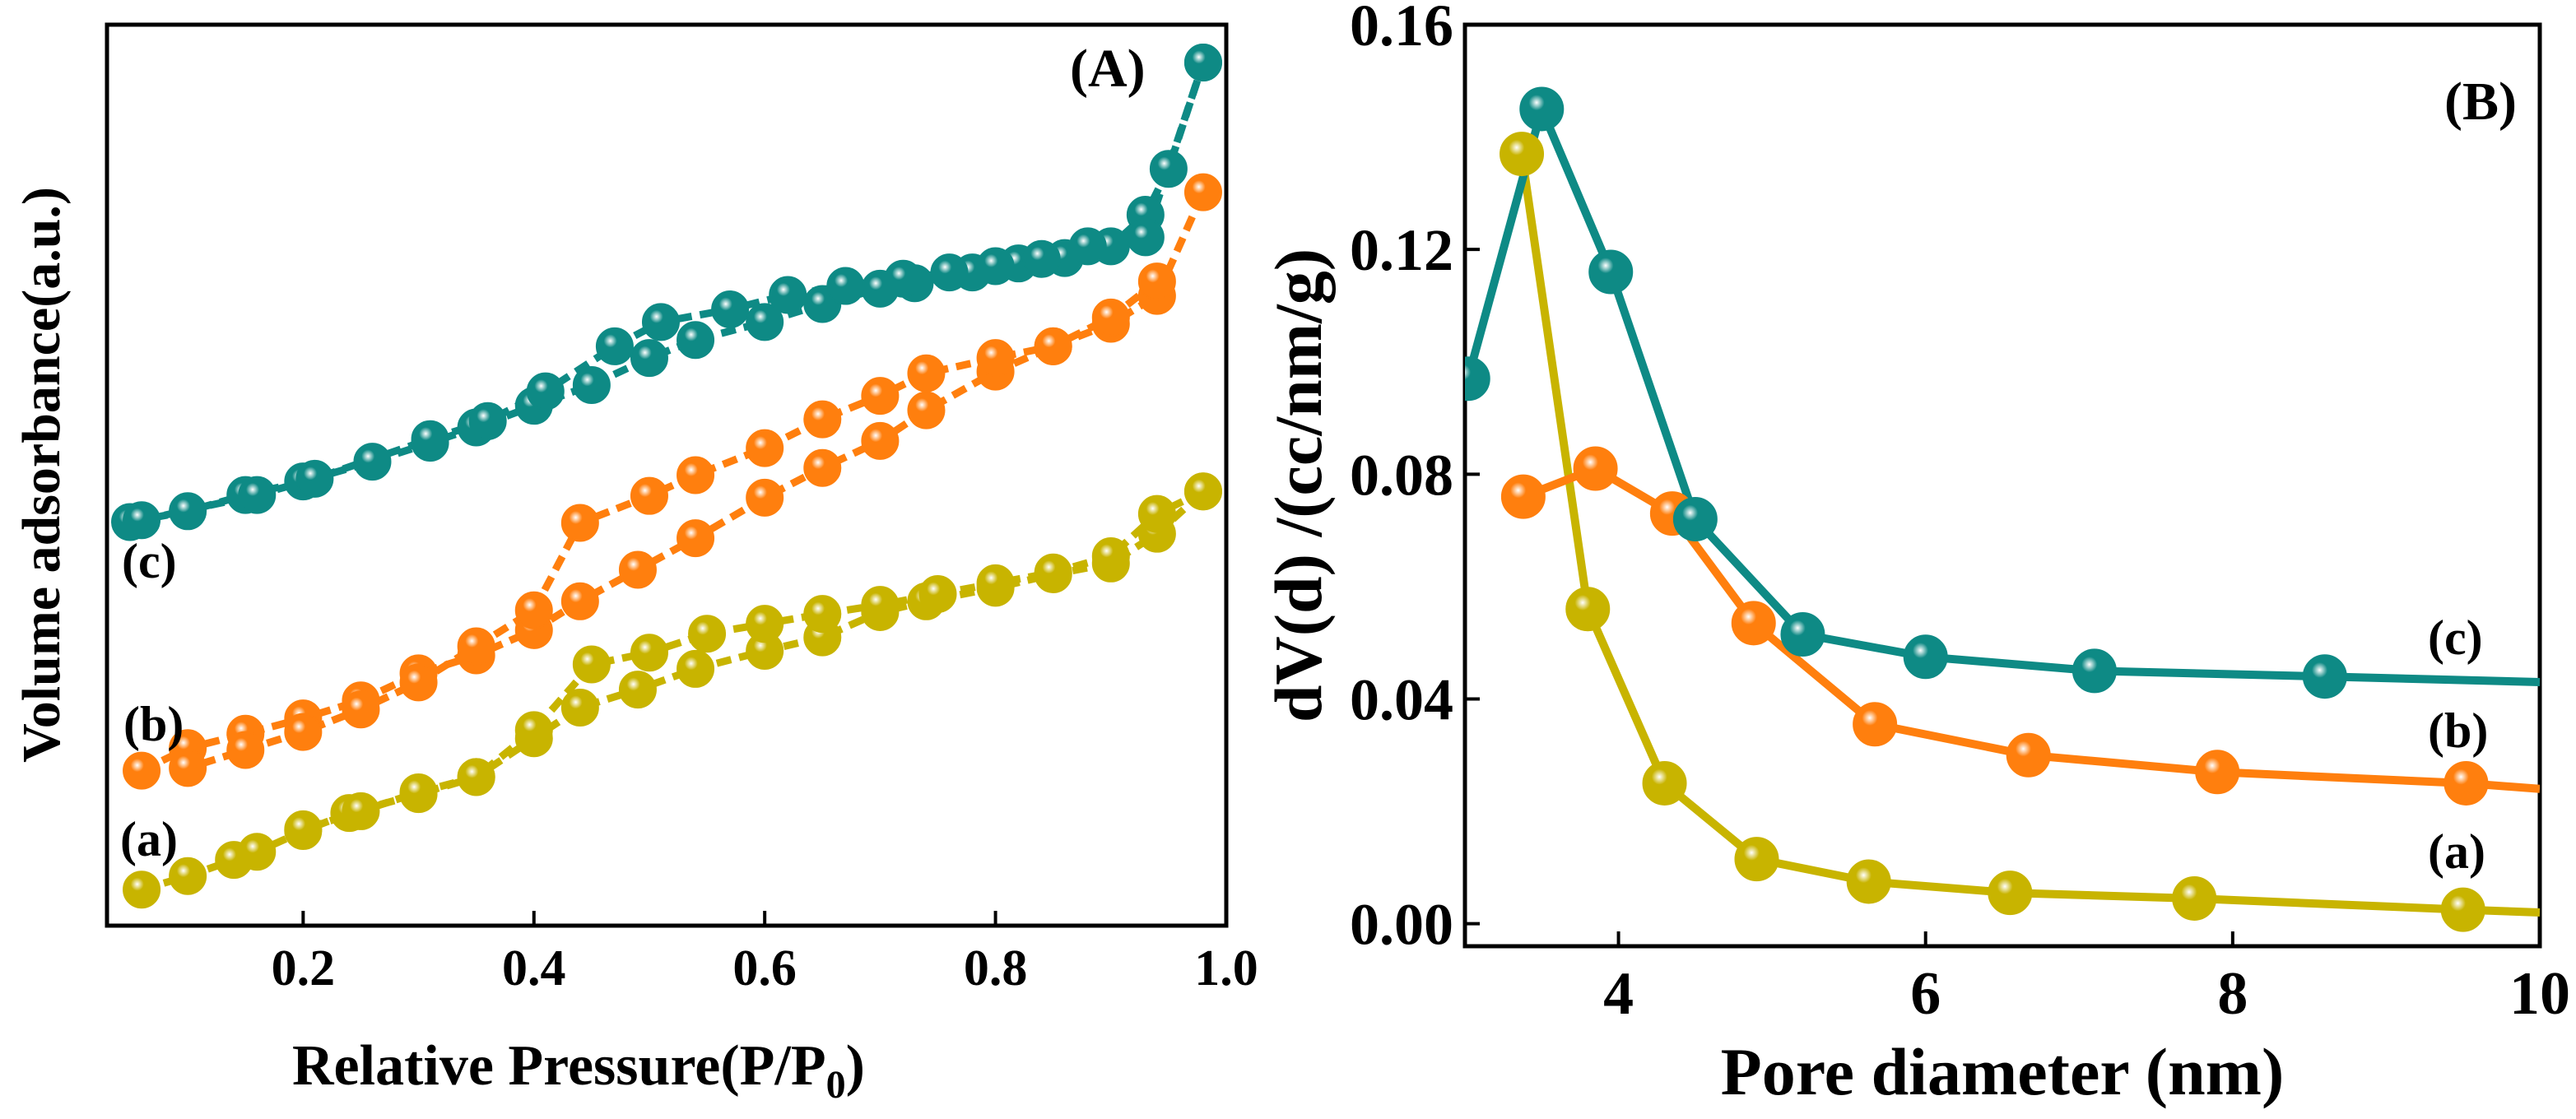 The width and height of the screenshot is (2576, 1119). Describe the element at coordinates (2455, 638) in the screenshot. I see `panel-b-curve-label-c: (c)` at that location.